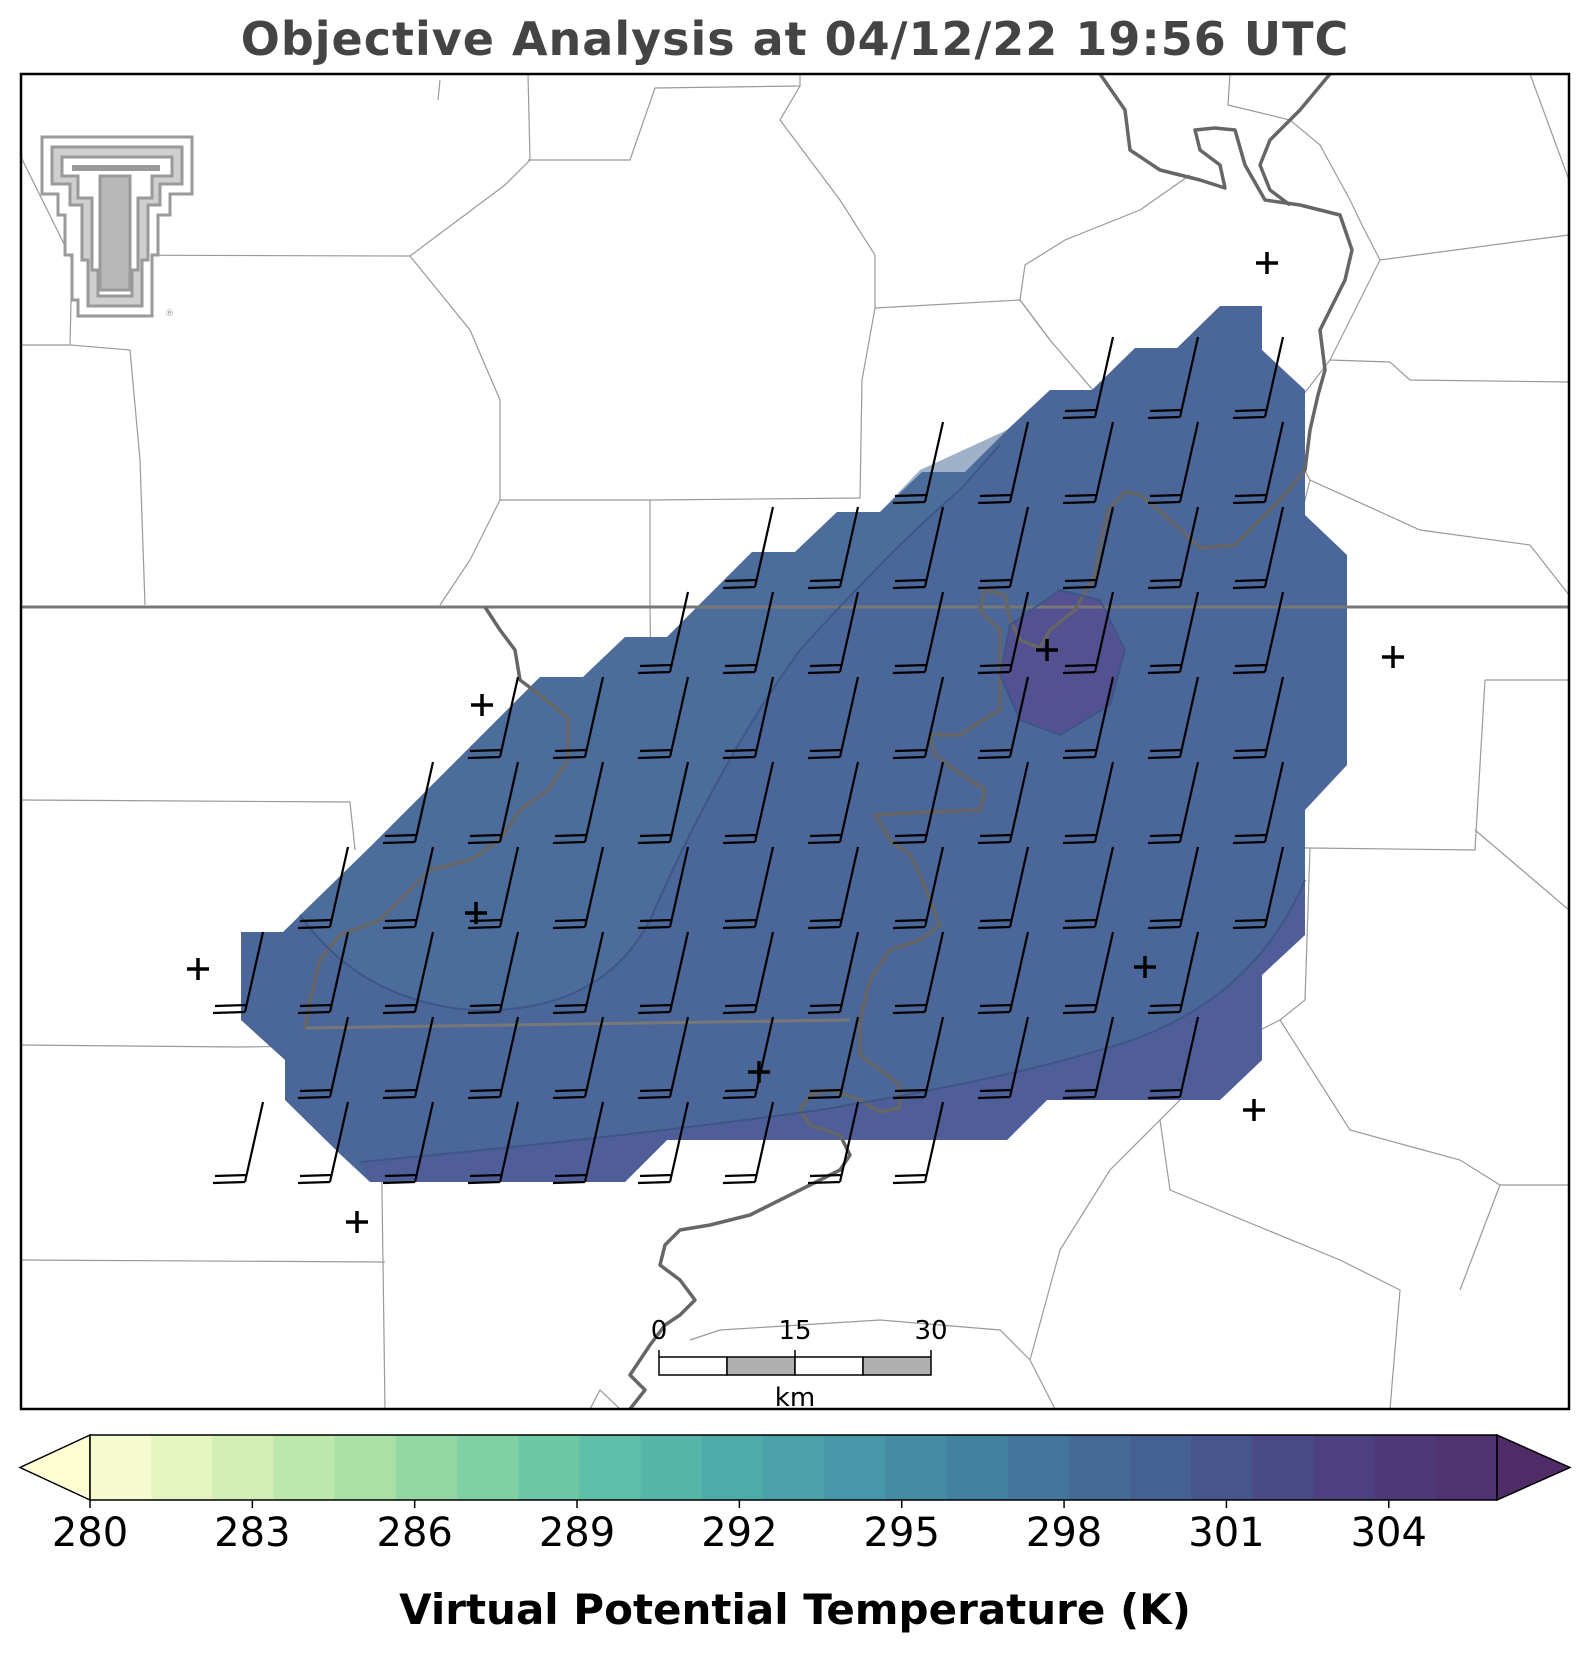 Image resolution: width=1590 pixels, height=1654 pixels. What do you see at coordinates (1062, 662) in the screenshot?
I see `warm-core` at bounding box center [1062, 662].